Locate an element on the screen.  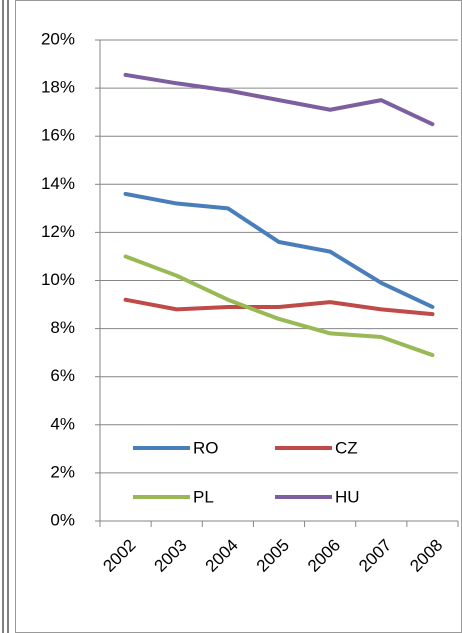
y-tick-label: 2% is located at coordinates (62, 471).